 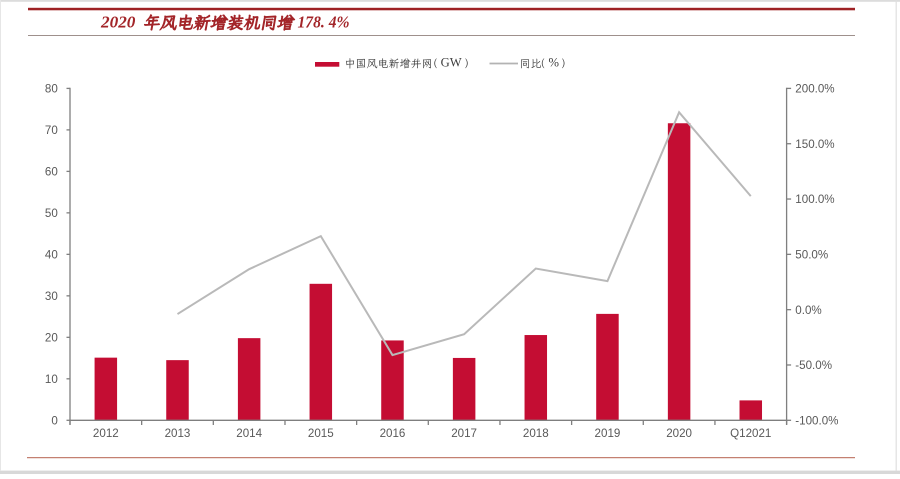 I want to click on svg-text: 30, so click(x=51, y=296).